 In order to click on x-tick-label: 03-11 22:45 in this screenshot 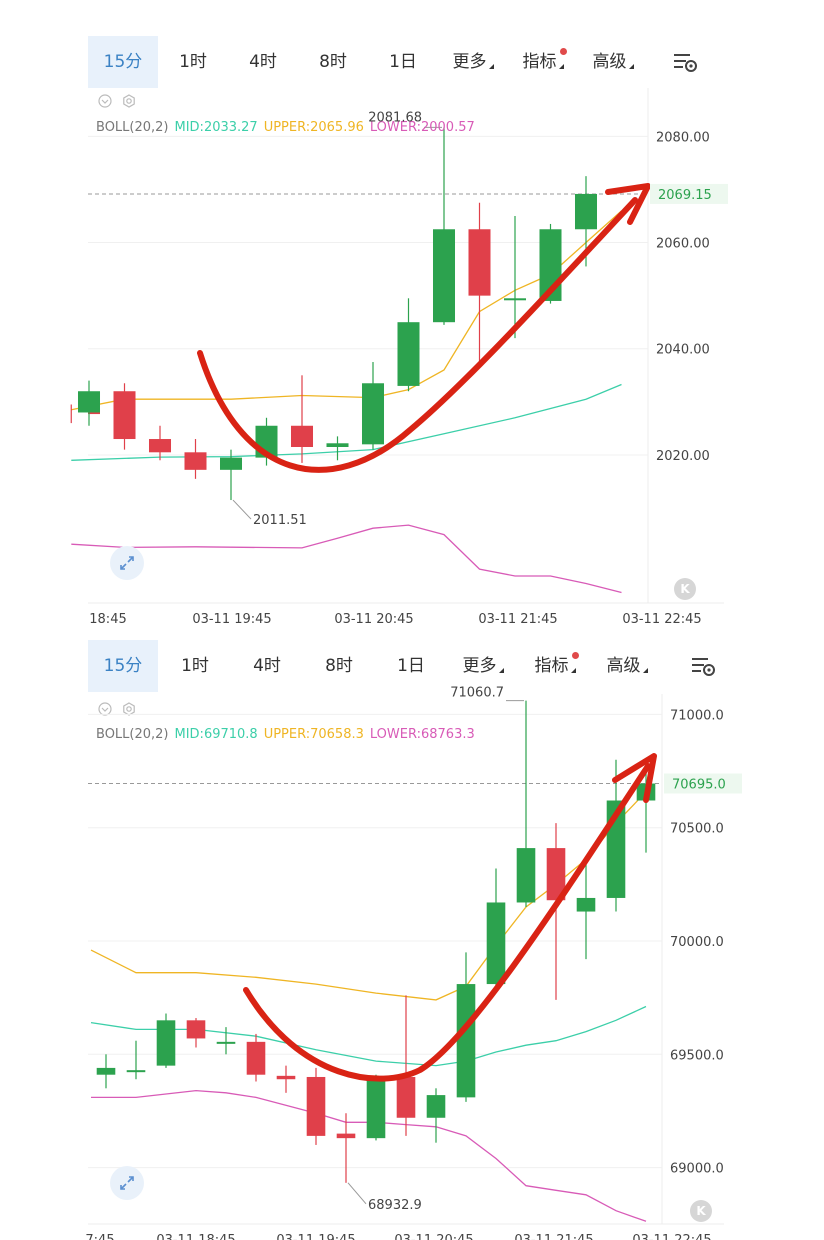, I will do `click(661, 619)`.